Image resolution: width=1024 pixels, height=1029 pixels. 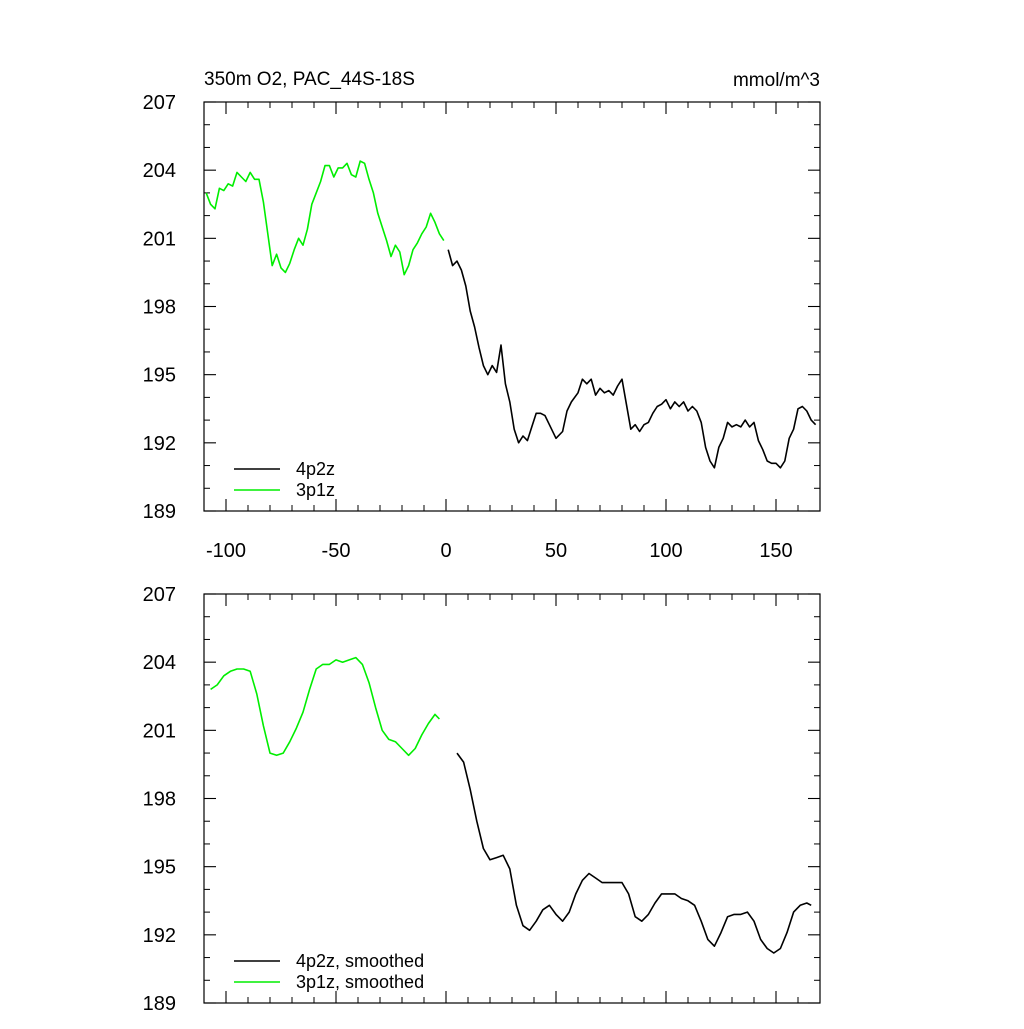 What do you see at coordinates (159, 103) in the screenshot?
I see `top-y-tick-label: 207` at bounding box center [159, 103].